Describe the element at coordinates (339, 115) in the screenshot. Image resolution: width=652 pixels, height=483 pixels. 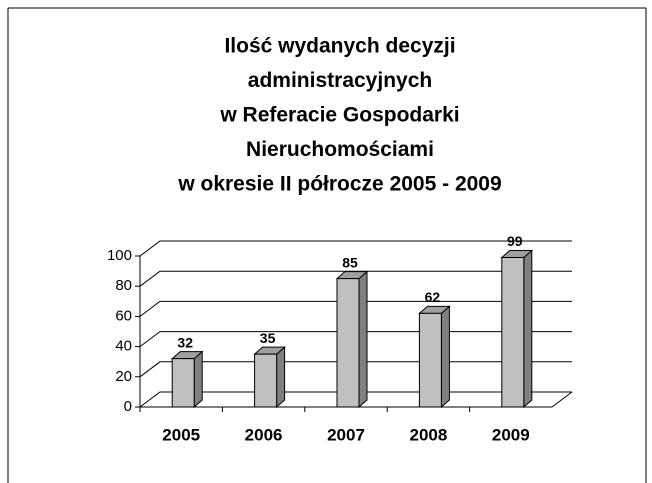
I see `chart-title: w Referacie Gospodarki` at that location.